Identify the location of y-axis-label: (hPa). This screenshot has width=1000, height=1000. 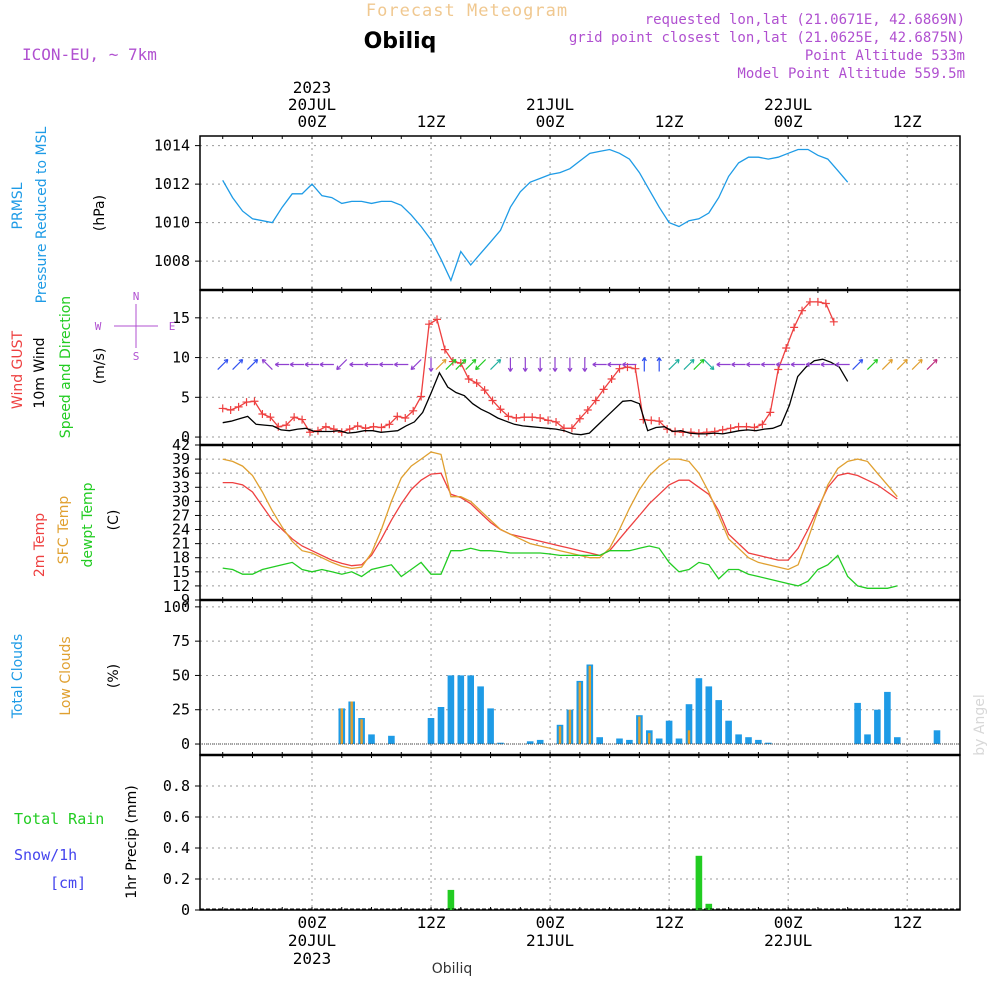
(100, 213).